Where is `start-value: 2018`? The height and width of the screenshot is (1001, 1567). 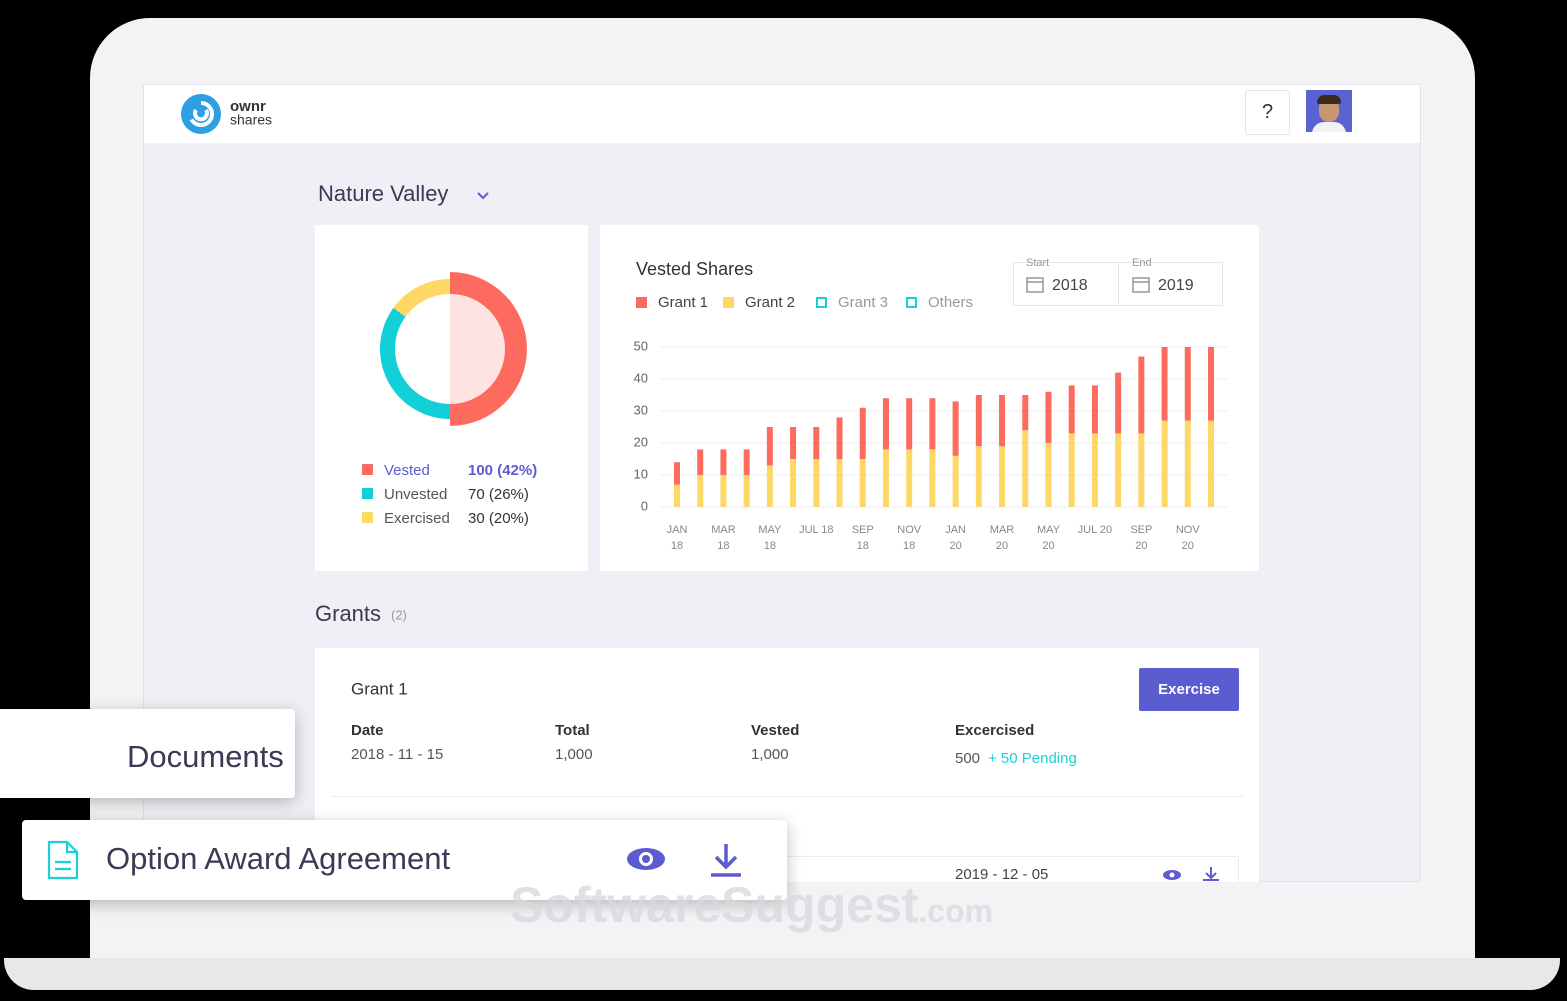 start-value: 2018 is located at coordinates (1070, 285).